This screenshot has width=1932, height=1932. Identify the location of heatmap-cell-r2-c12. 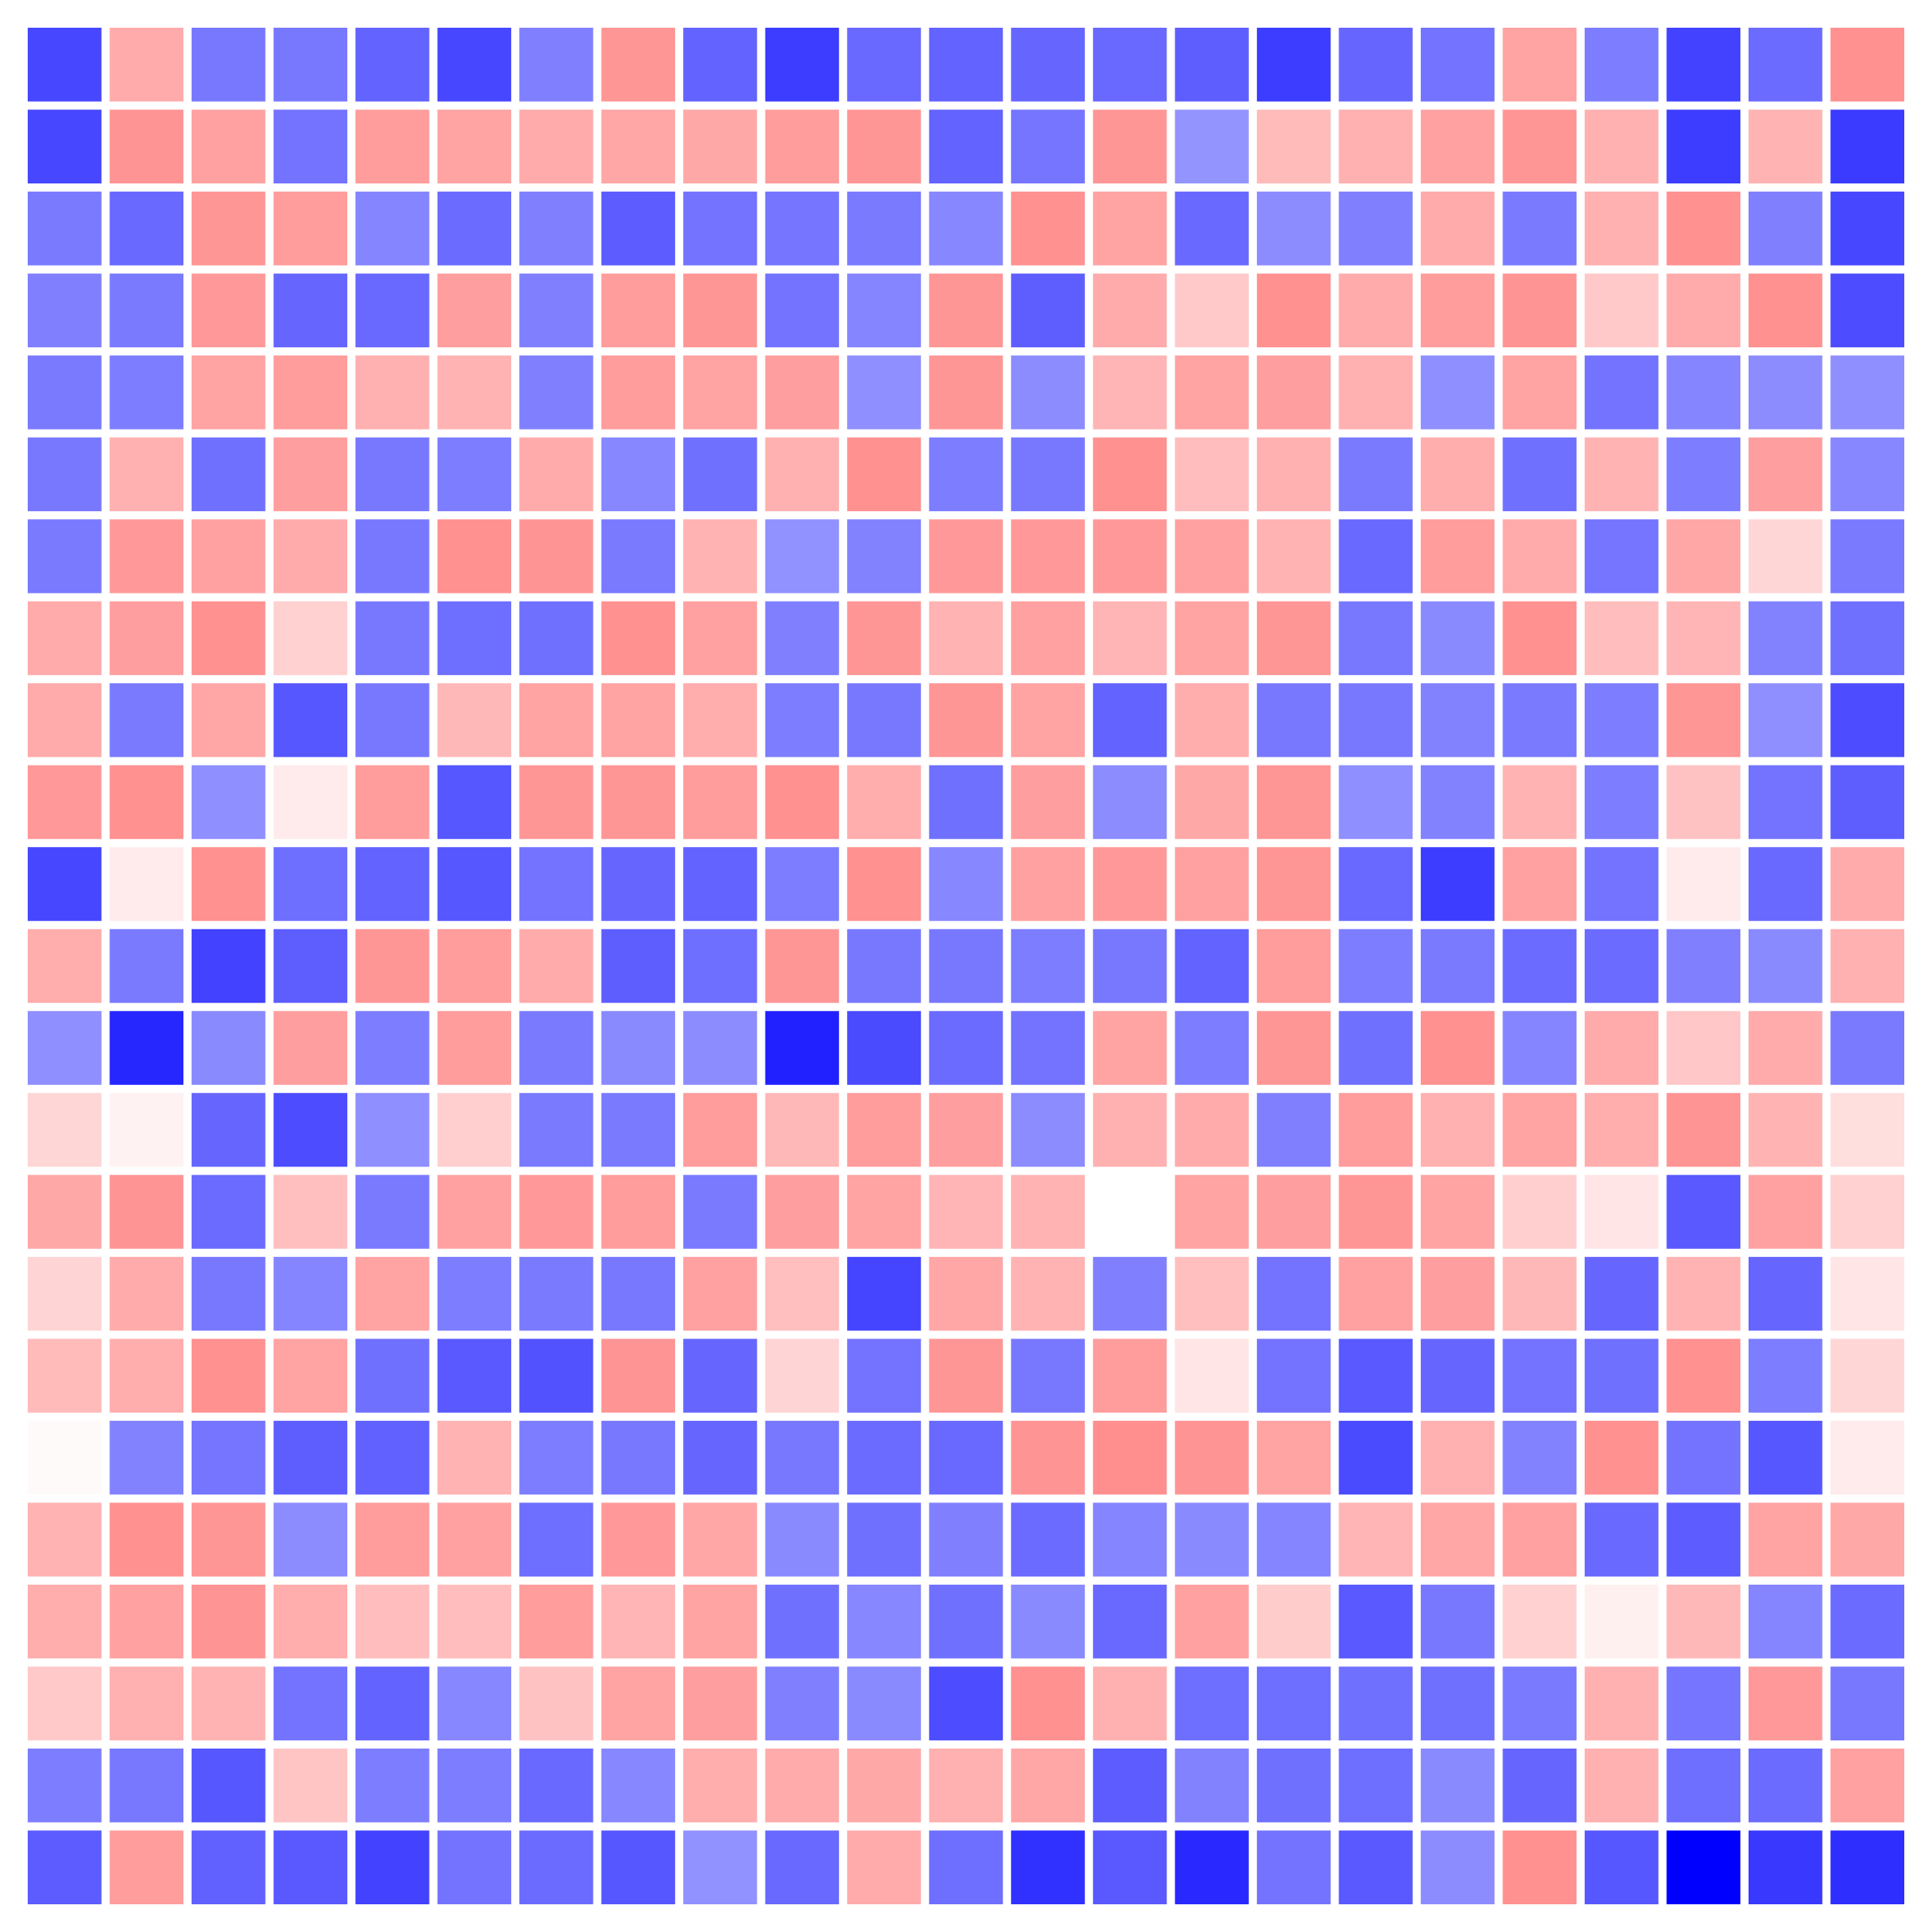
(1048, 229).